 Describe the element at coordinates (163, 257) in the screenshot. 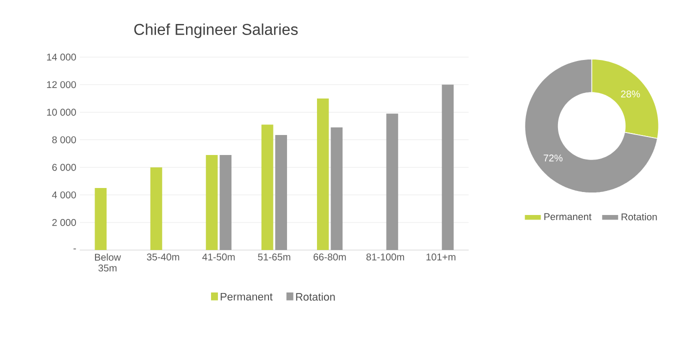

I see `x-tick-label: 35-40m` at that location.